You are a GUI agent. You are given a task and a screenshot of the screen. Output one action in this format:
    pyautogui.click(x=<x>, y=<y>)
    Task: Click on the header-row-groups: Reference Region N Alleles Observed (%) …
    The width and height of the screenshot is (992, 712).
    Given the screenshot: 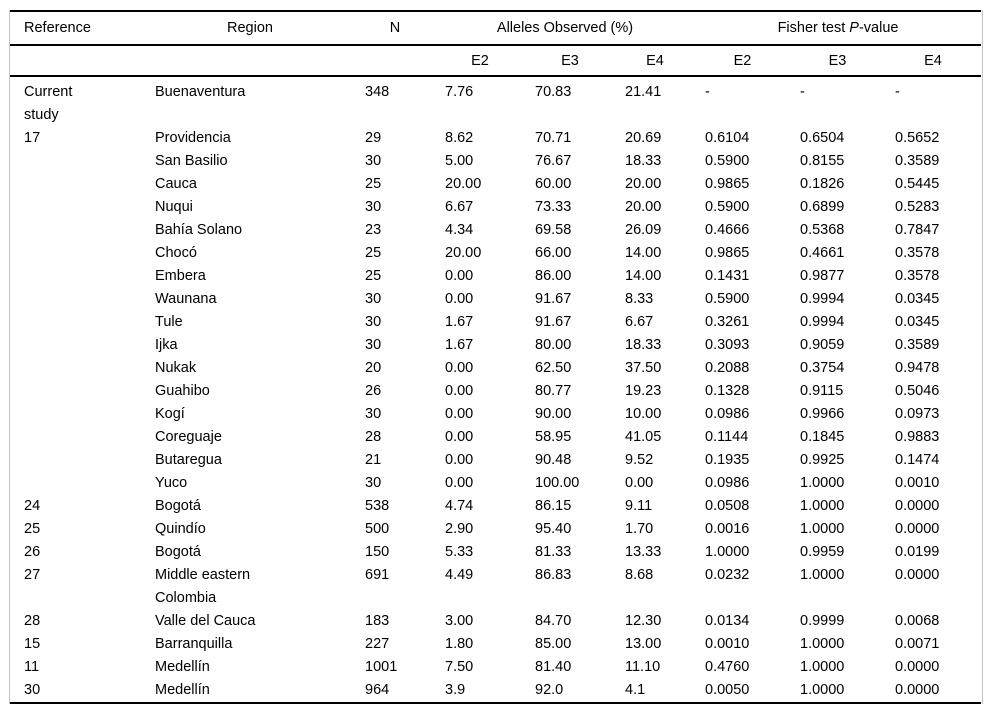 What is the action you would take?
    pyautogui.click(x=496, y=28)
    